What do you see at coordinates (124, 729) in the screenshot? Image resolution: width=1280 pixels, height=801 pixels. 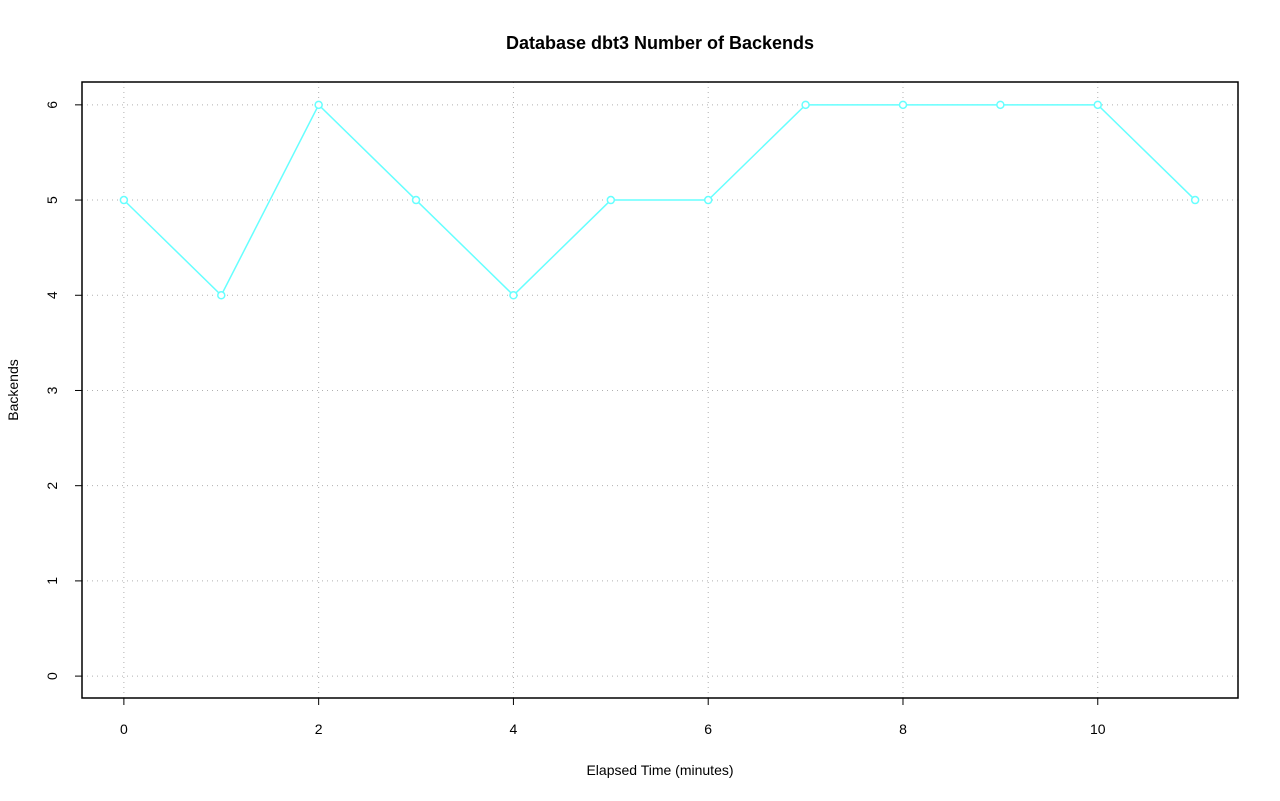 I see `x-tick-label: 0` at bounding box center [124, 729].